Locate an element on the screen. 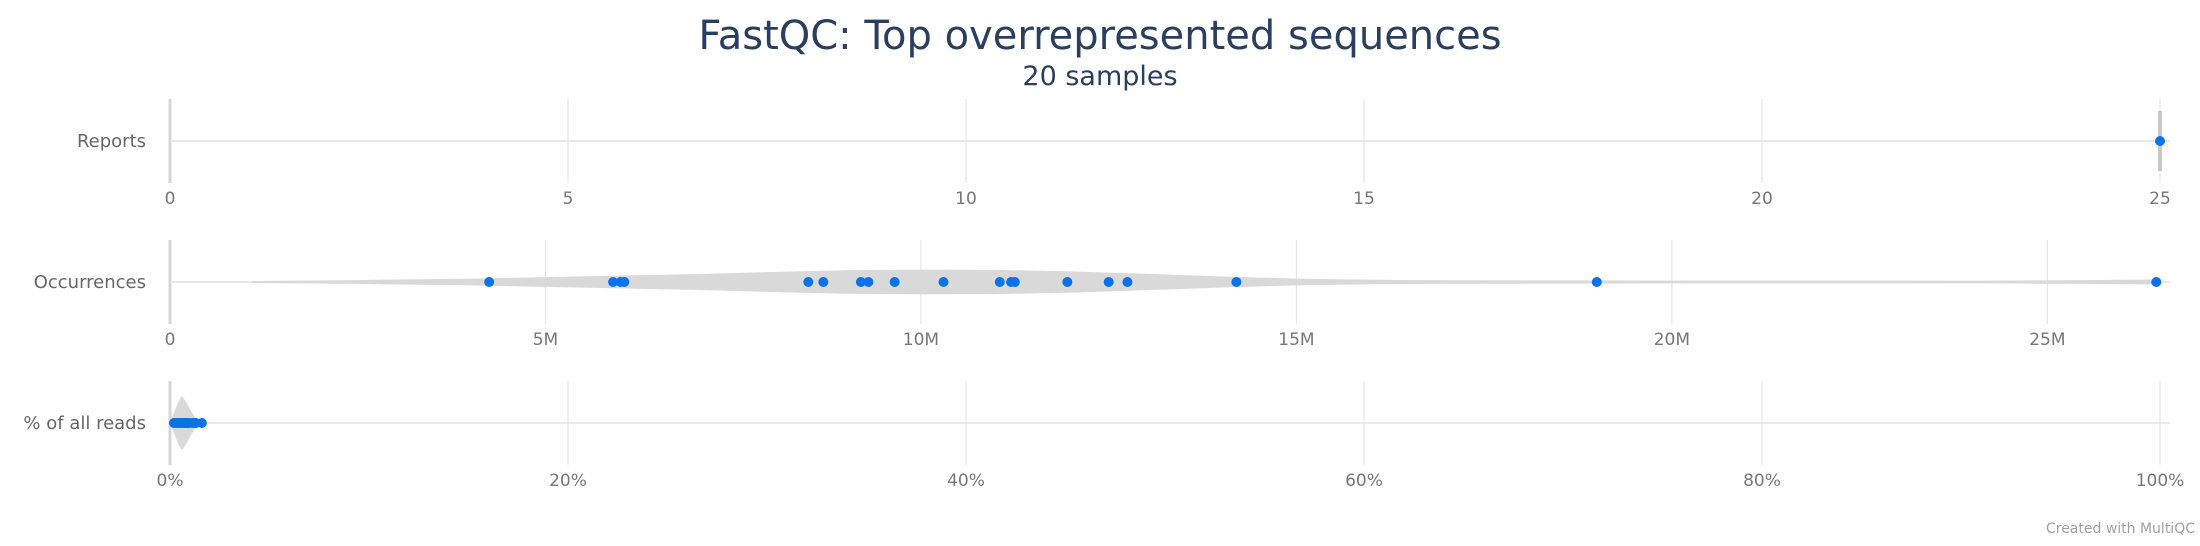 This screenshot has height=546, width=2200. tick-label: 15 is located at coordinates (1364, 199).